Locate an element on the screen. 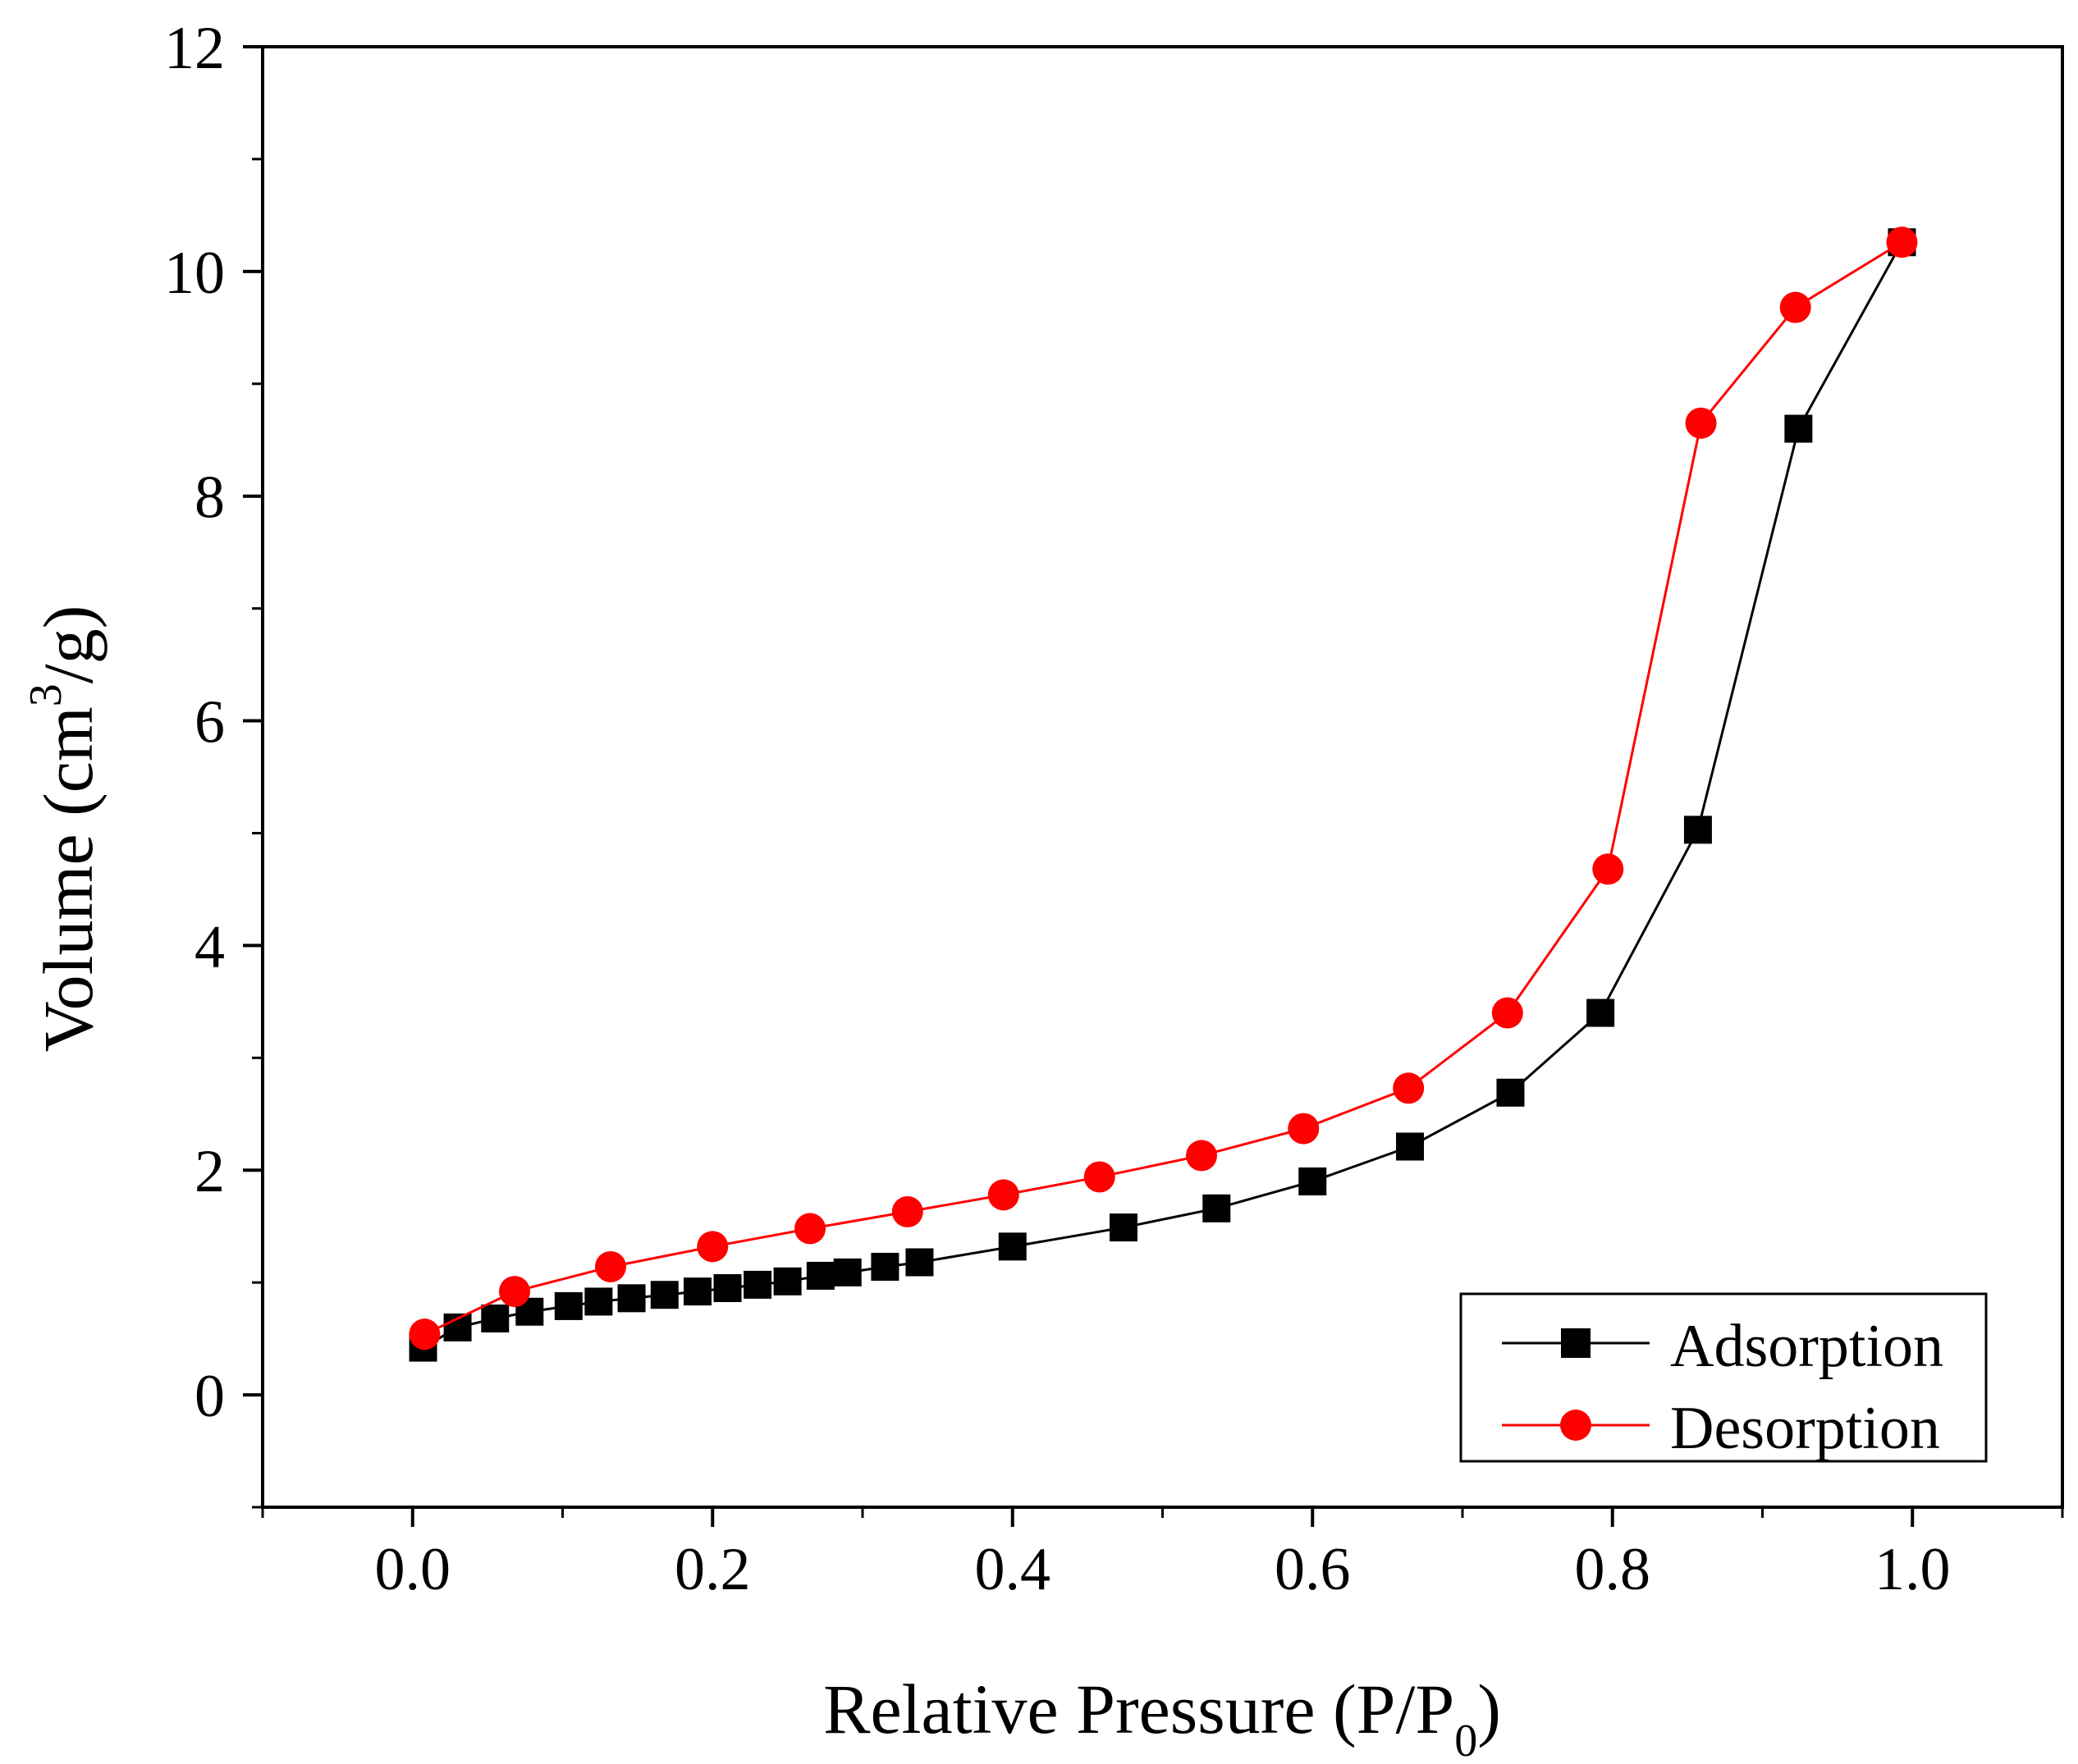  x-axis-label-close: ) is located at coordinates (1489, 1709).